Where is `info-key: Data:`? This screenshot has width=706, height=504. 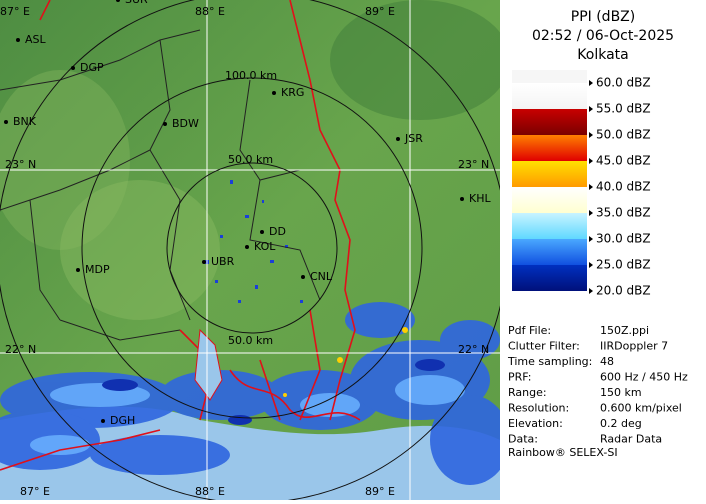 info-key: Data: is located at coordinates (523, 439).